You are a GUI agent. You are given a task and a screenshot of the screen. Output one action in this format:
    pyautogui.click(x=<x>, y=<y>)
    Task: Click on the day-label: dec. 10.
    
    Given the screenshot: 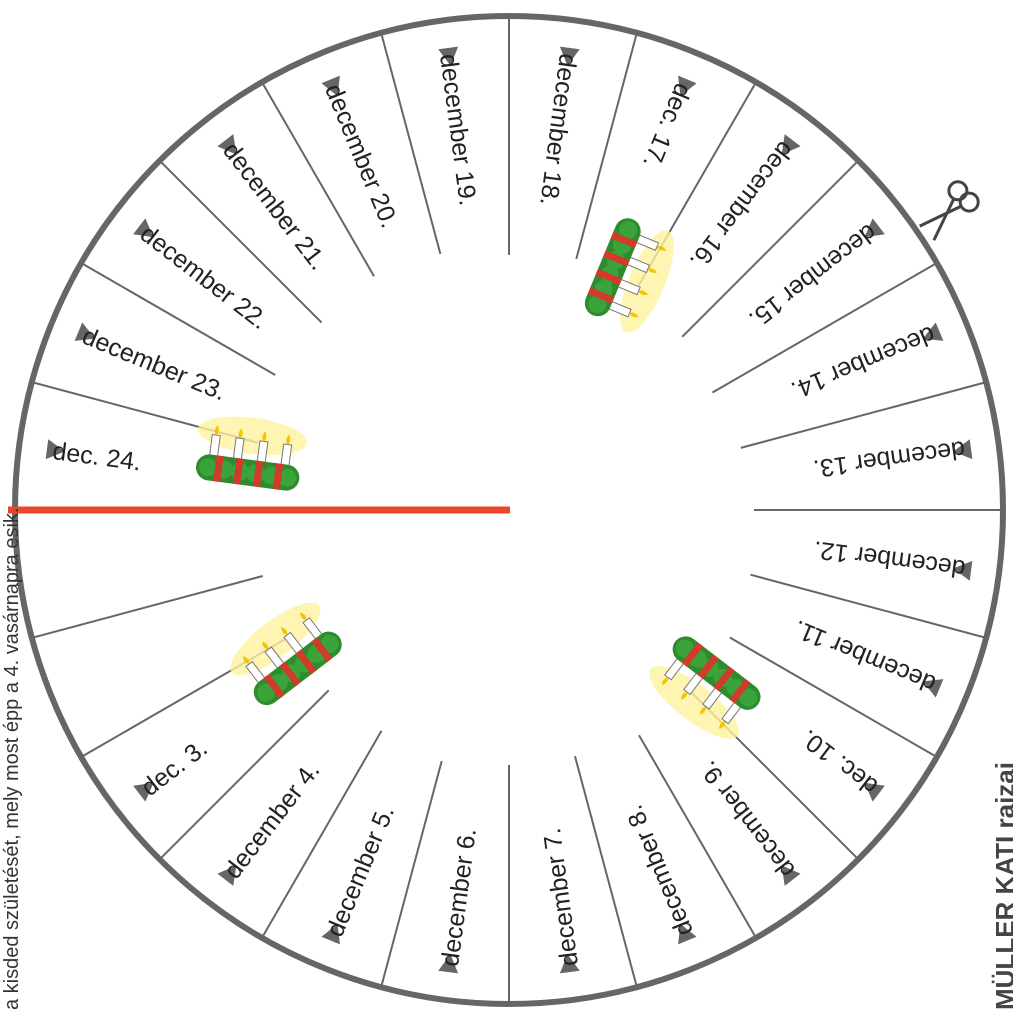 What is the action you would take?
    pyautogui.click(x=840, y=763)
    